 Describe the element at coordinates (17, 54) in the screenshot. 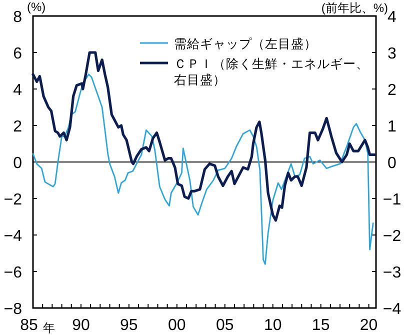

I see `y-tick-label: 6` at that location.